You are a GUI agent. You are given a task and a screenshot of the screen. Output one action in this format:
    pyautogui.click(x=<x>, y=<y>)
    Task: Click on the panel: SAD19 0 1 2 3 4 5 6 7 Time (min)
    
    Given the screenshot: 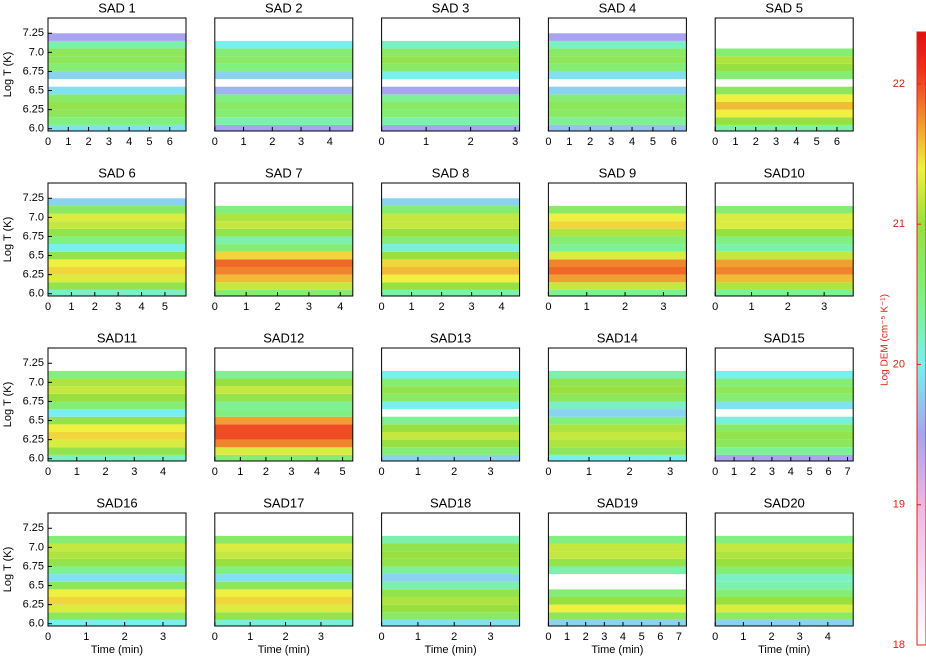 What is the action you would take?
    pyautogui.click(x=616, y=575)
    